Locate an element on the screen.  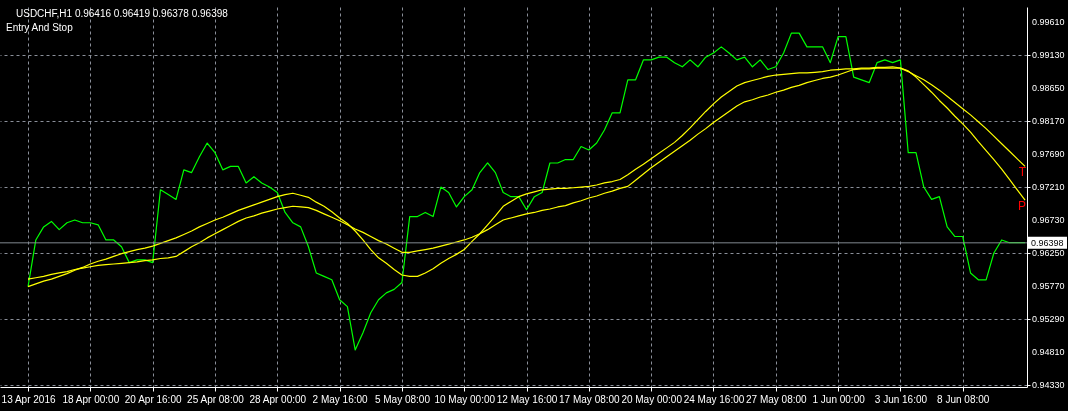
annotation: P is located at coordinates (1021, 206).